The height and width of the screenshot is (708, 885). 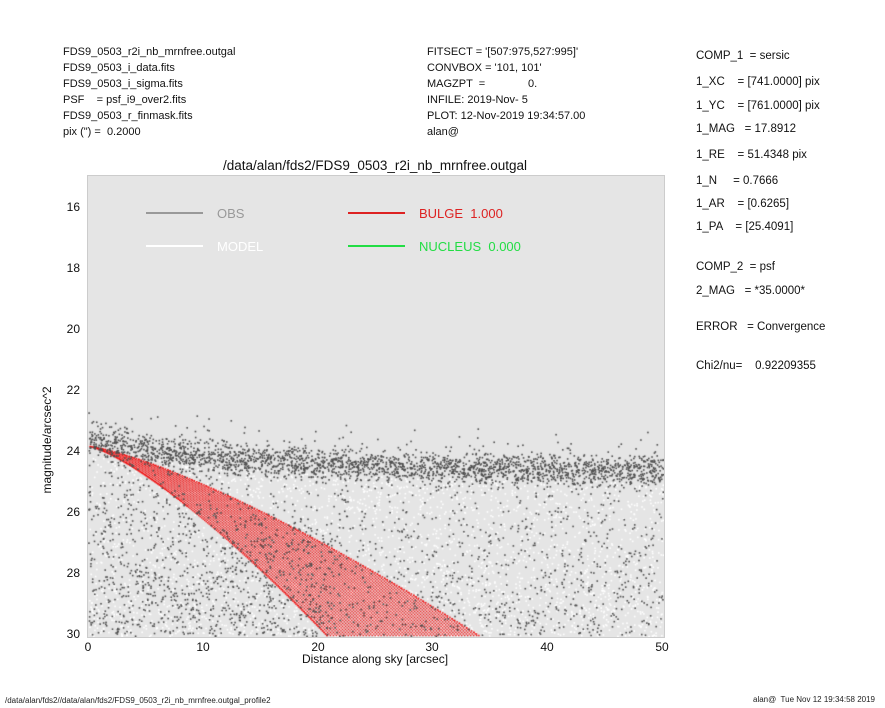 I want to click on model-legend-line, so click(x=174, y=246).